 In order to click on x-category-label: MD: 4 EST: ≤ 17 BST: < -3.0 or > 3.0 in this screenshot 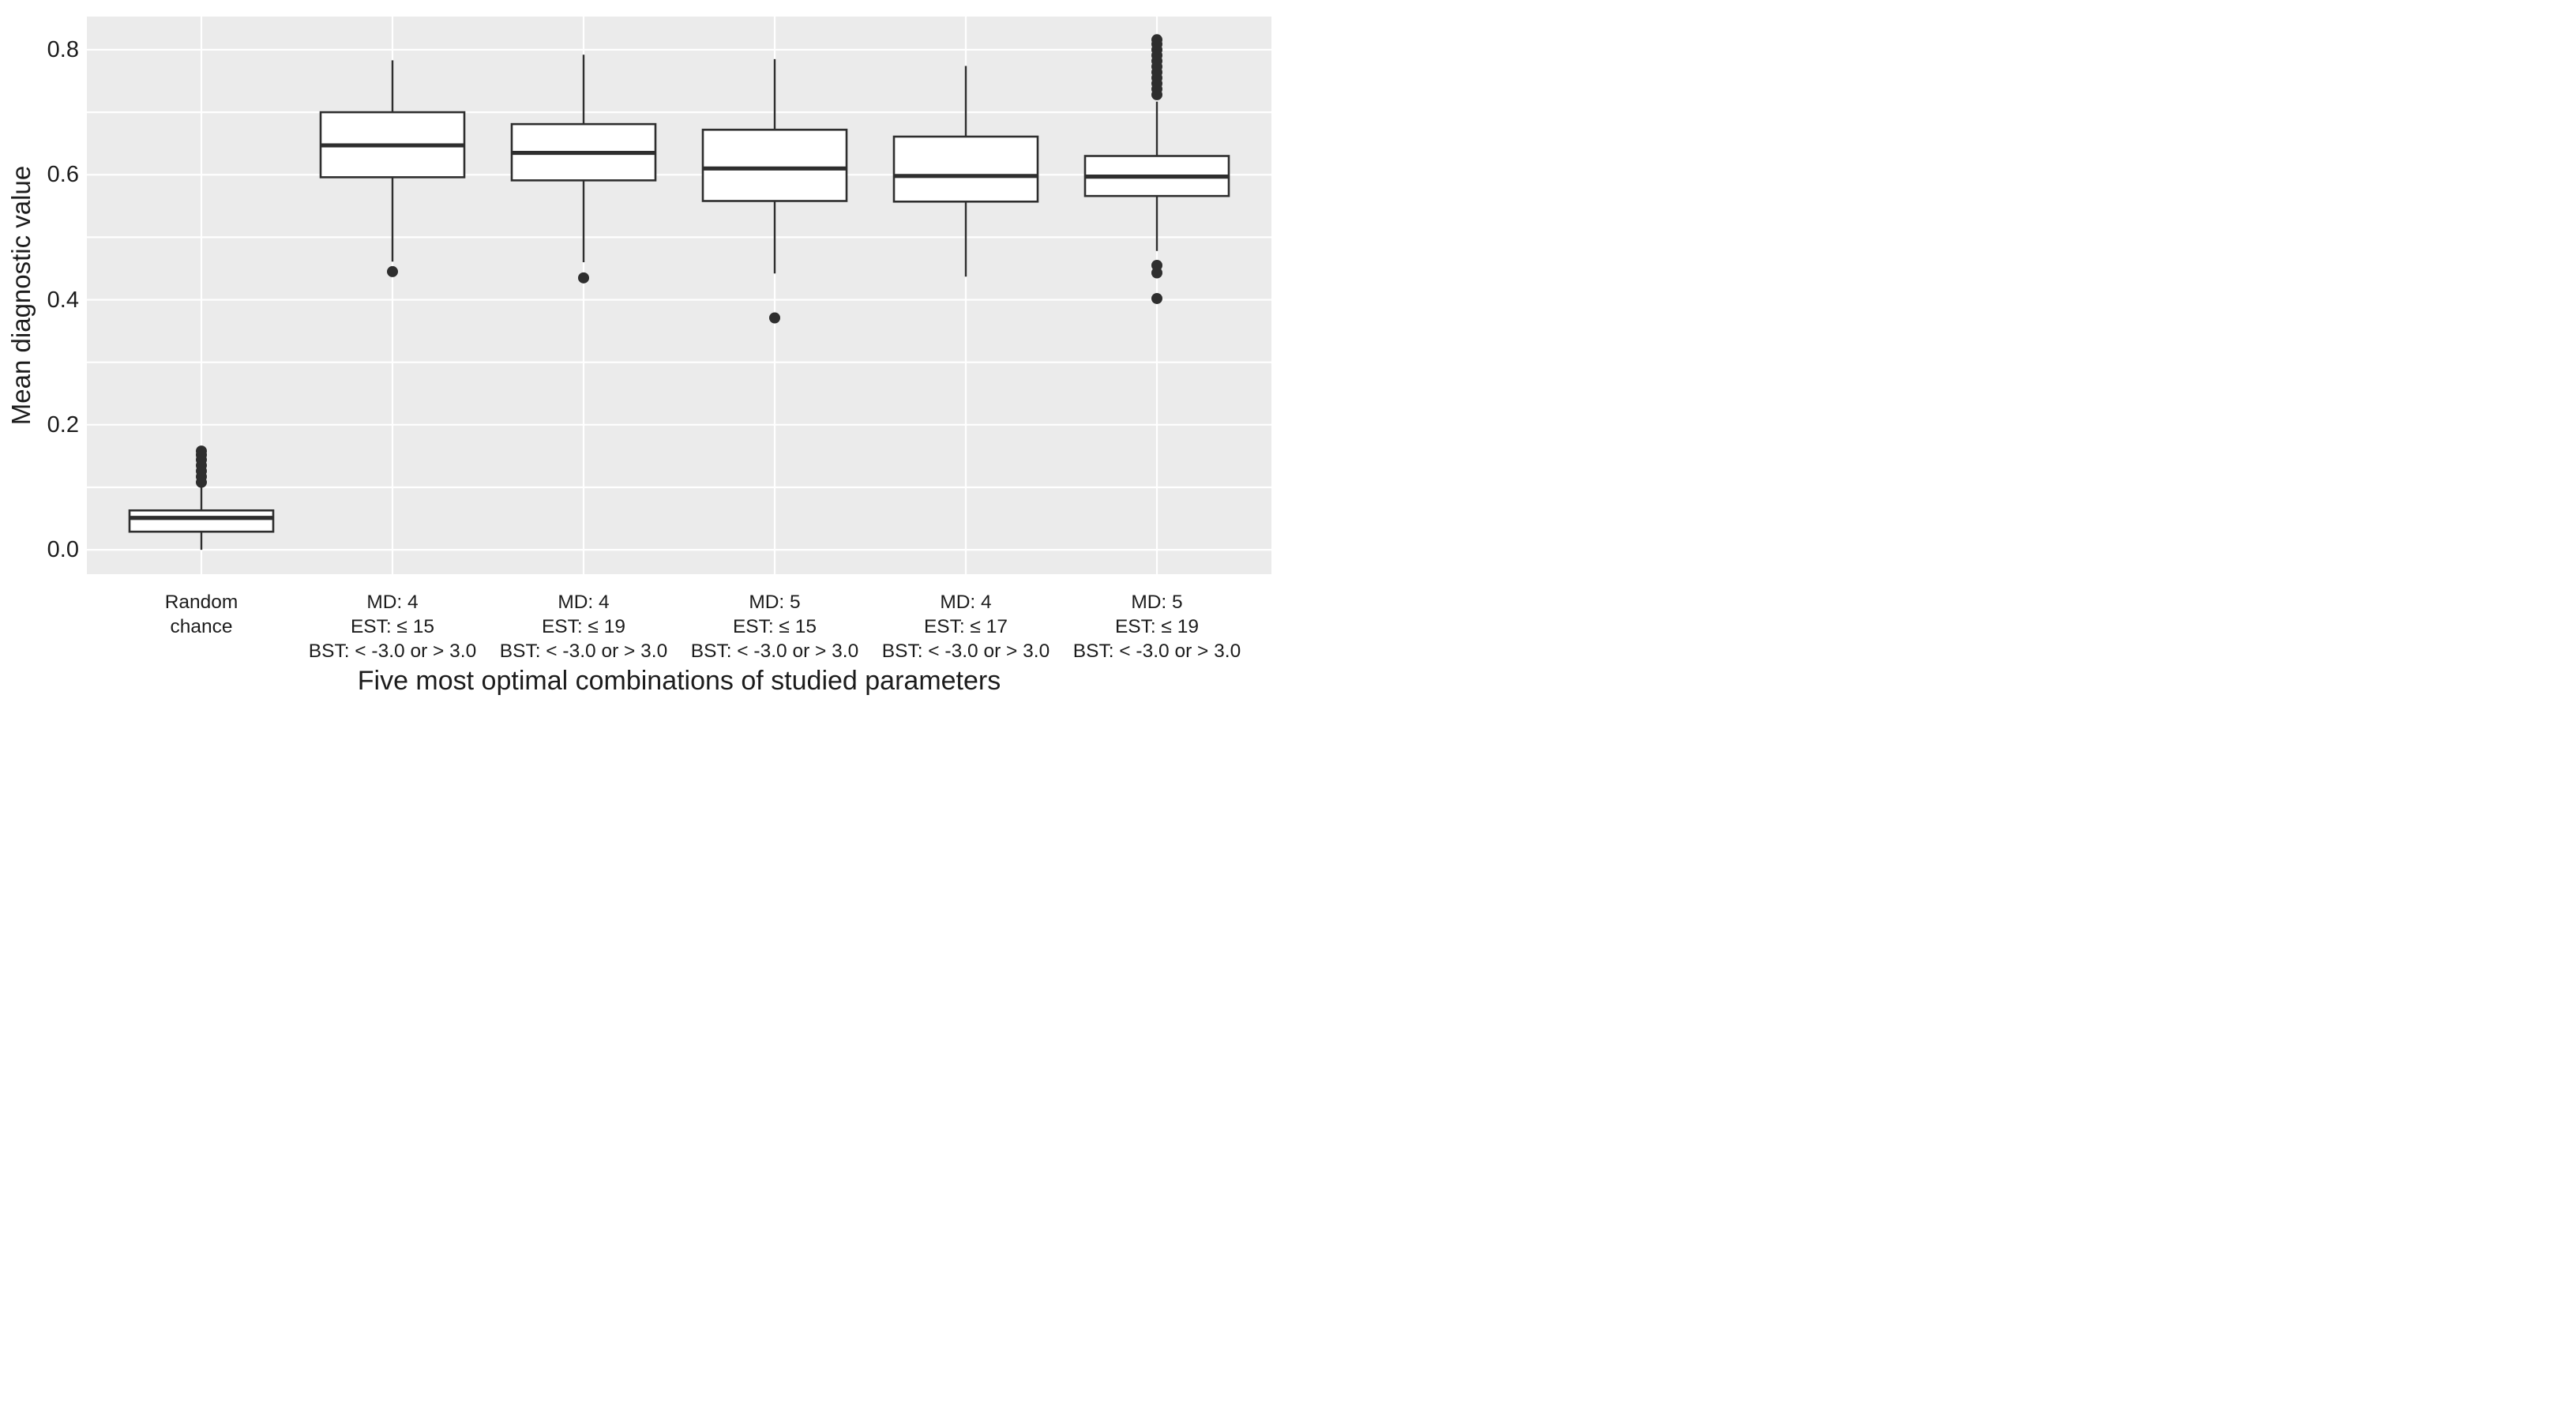, I will do `click(965, 626)`.